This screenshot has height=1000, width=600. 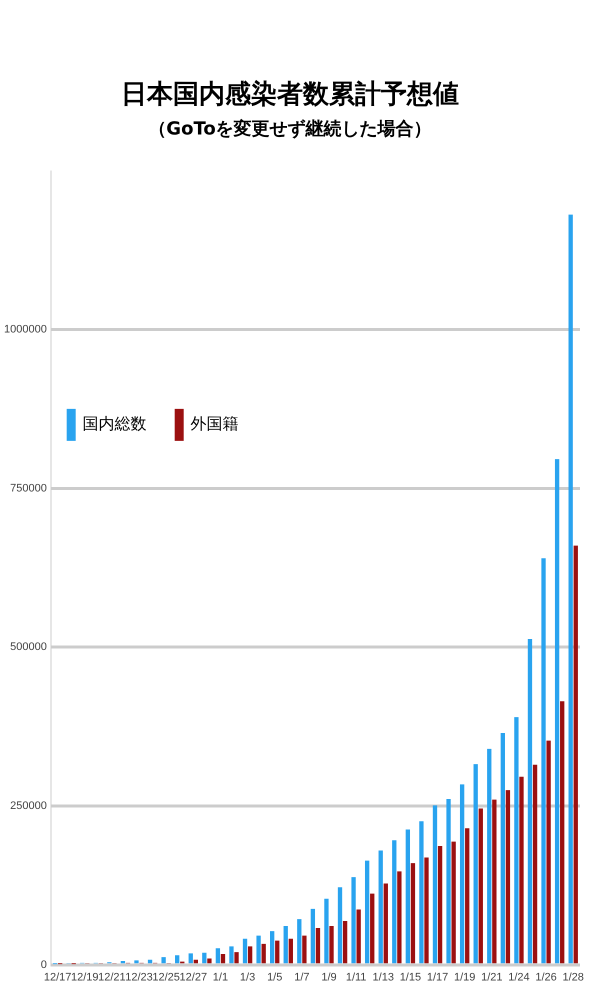 What do you see at coordinates (112, 977) in the screenshot?
I see `x-tick-label: 12/21` at bounding box center [112, 977].